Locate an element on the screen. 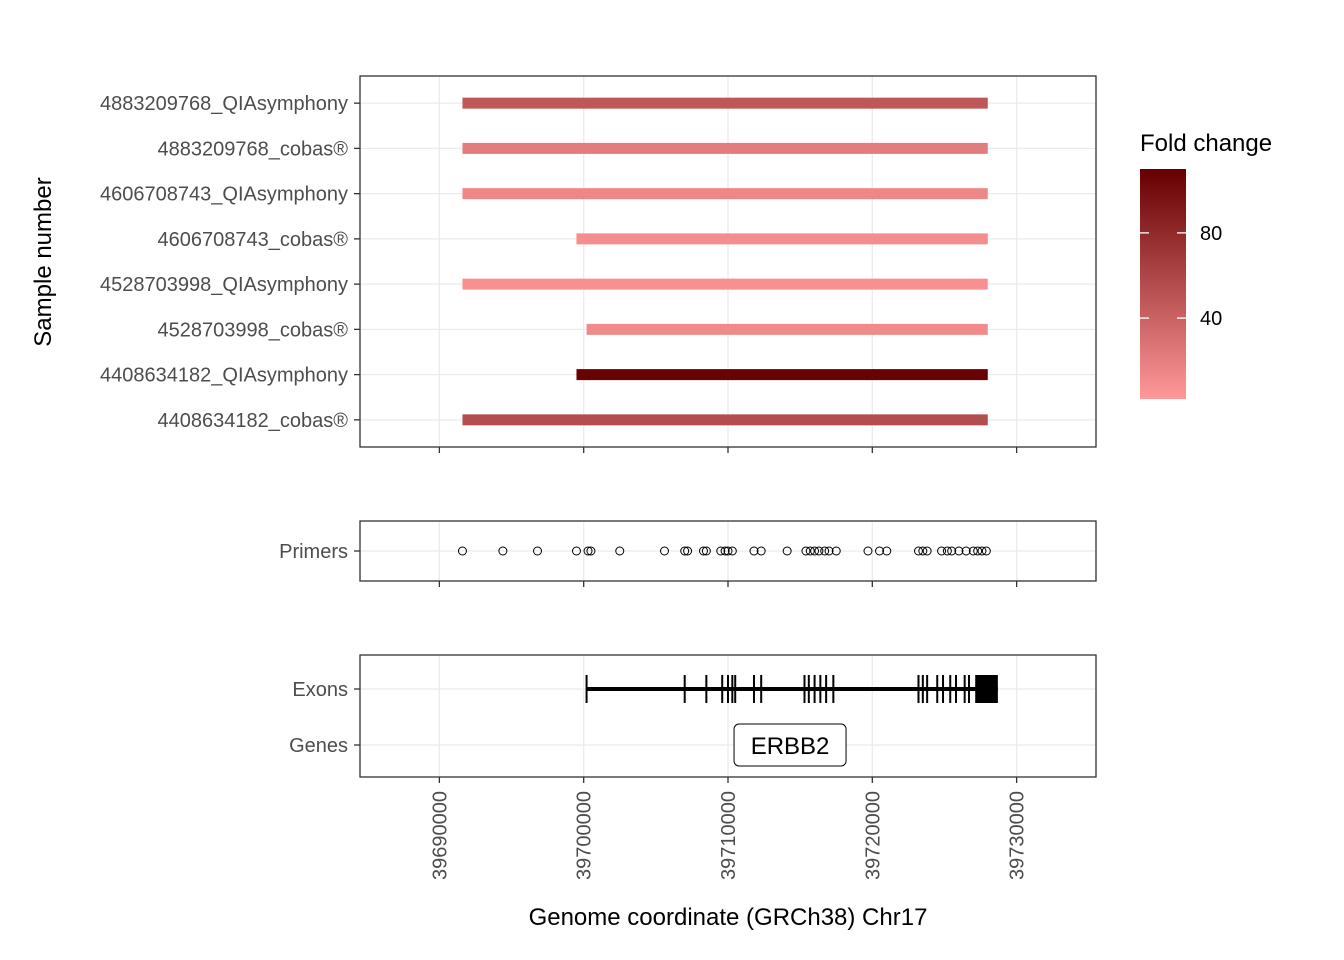 The image size is (1344, 960). sample-label: 4606708743_cobas® is located at coordinates (253, 240).